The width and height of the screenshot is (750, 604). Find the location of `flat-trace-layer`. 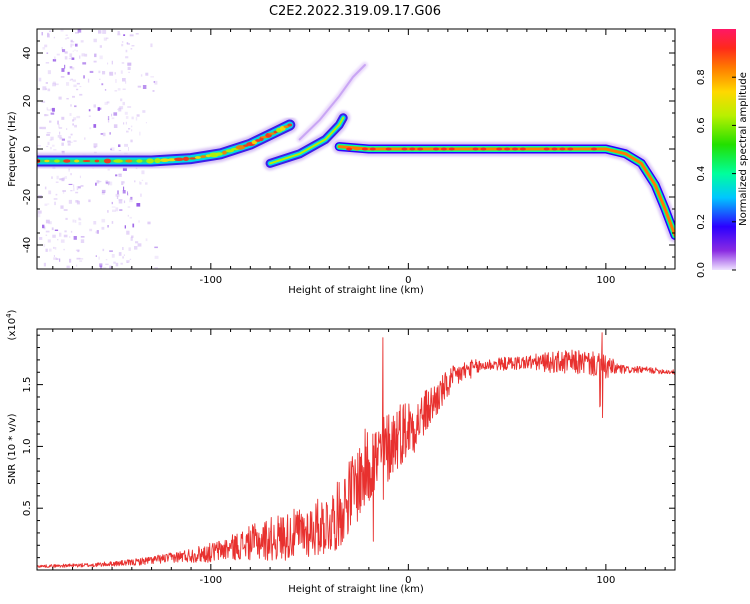

flat-trace-layer is located at coordinates (503, 191).